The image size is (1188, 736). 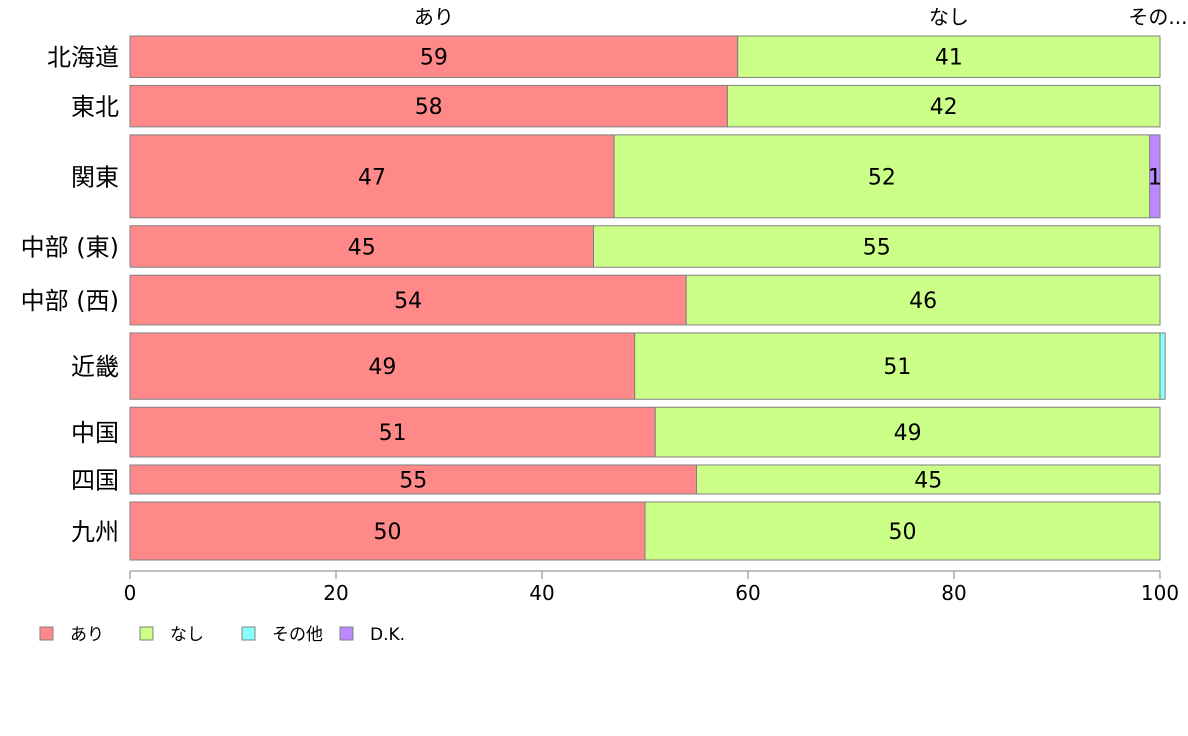 What do you see at coordinates (541, 593) in the screenshot?
I see `x-tick-label: 40` at bounding box center [541, 593].